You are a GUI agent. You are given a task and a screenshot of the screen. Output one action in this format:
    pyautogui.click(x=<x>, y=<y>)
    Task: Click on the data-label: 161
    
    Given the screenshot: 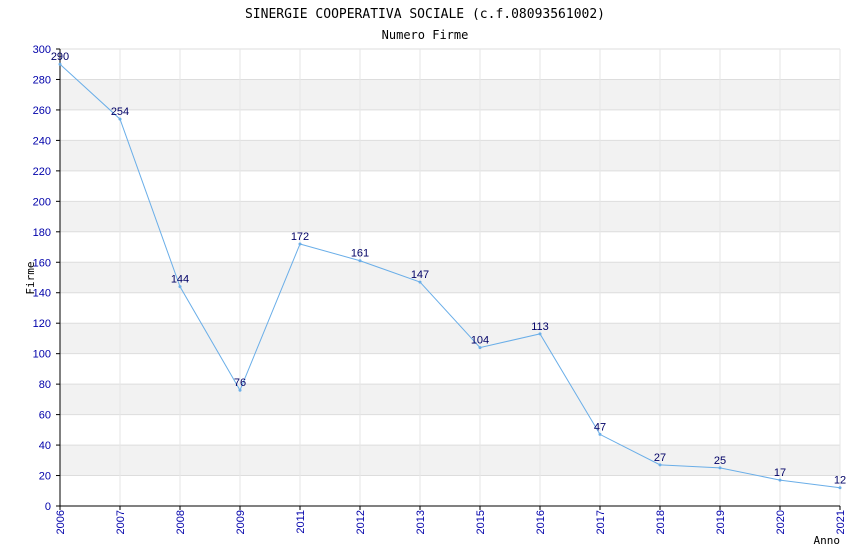 What is the action you would take?
    pyautogui.click(x=360, y=254)
    